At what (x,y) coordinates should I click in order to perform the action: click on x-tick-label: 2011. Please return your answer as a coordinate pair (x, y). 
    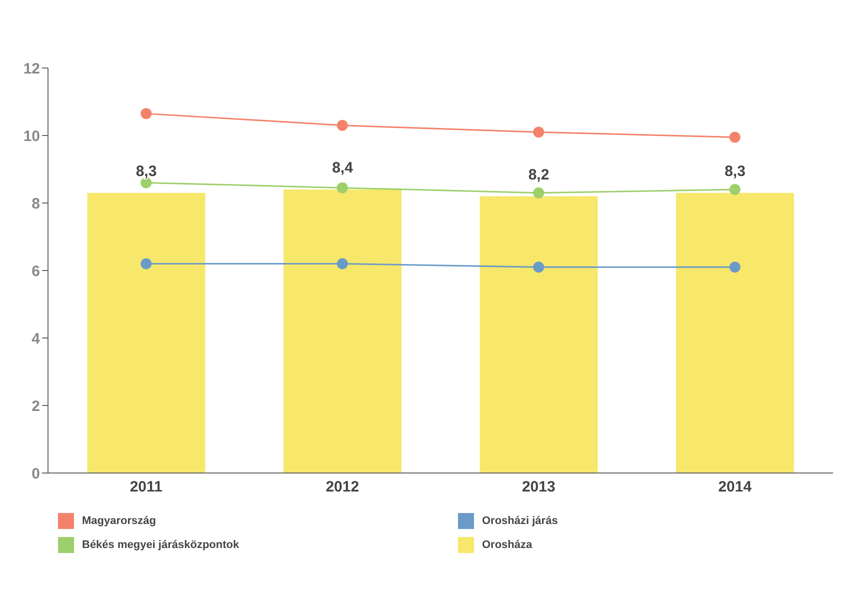
    Looking at the image, I should click on (146, 487).